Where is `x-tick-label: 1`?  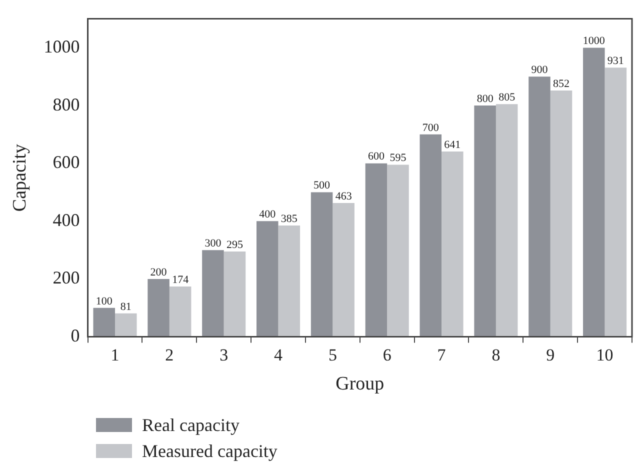 x-tick-label: 1 is located at coordinates (115, 354).